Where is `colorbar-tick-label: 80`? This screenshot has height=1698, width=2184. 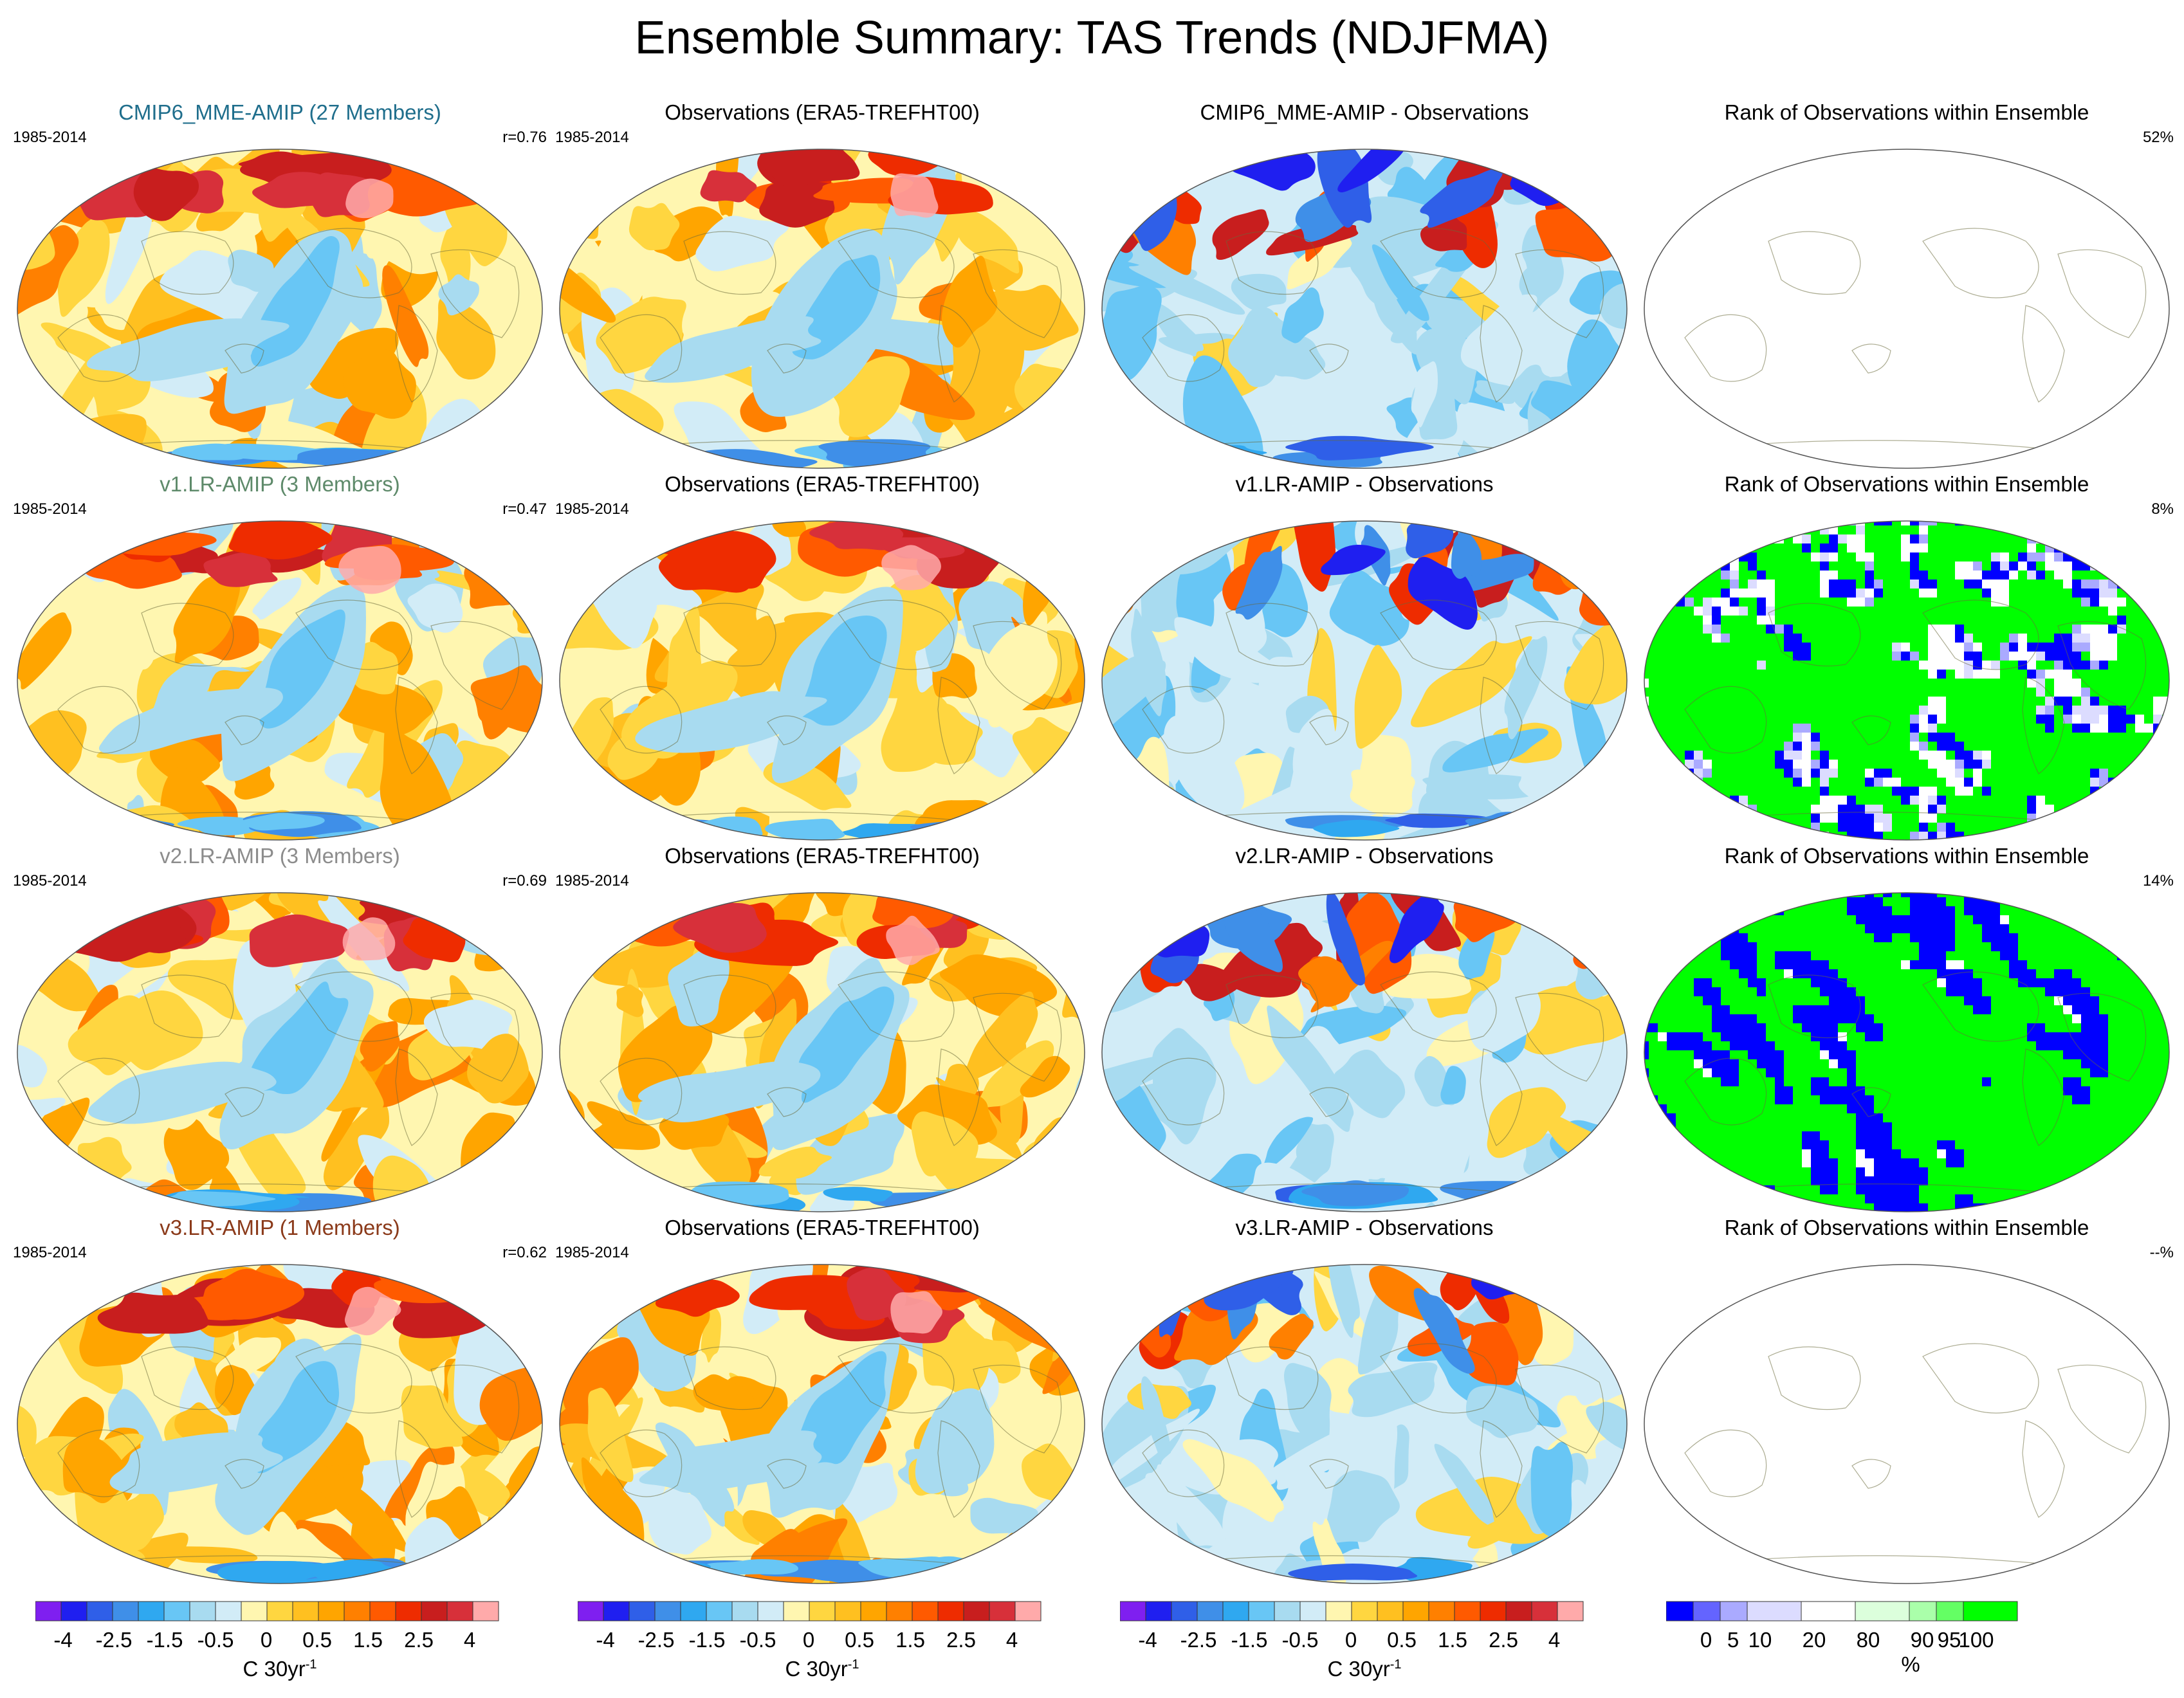
colorbar-tick-label: 80 is located at coordinates (1868, 1640).